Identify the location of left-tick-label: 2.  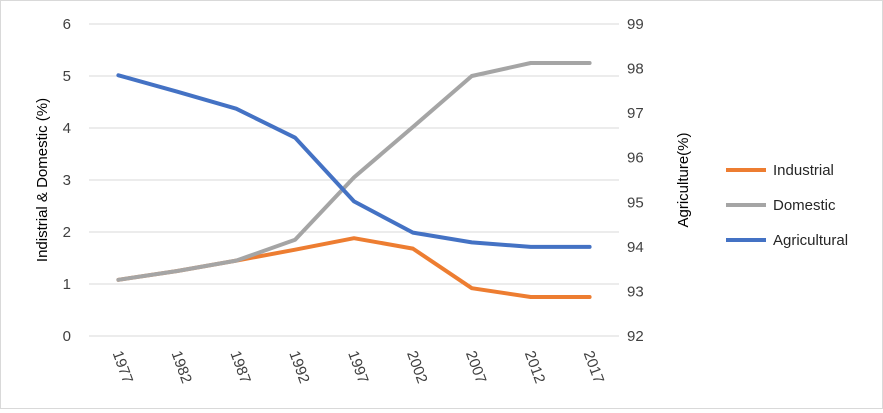
(67, 232).